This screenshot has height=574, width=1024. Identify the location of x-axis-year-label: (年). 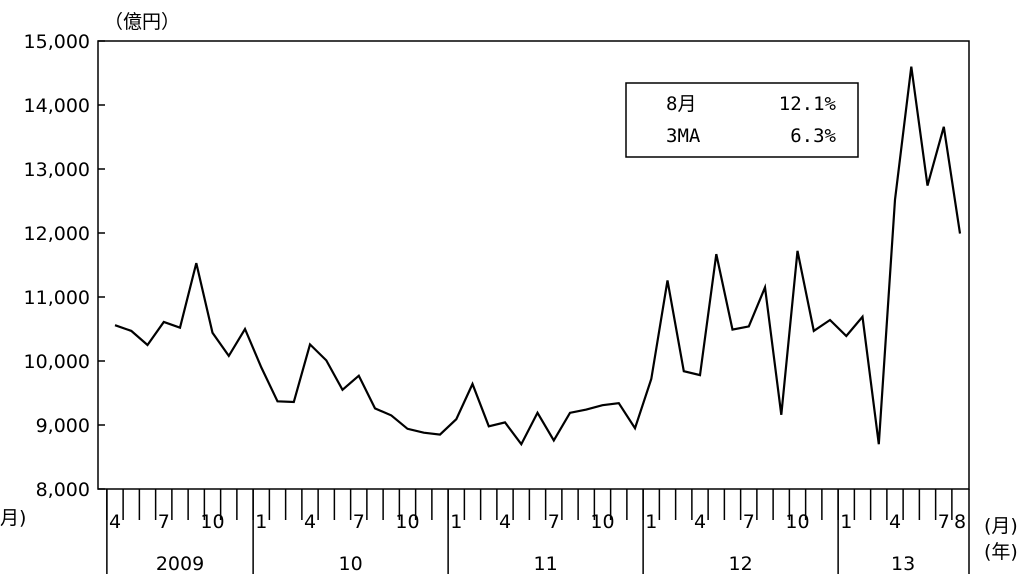
(1001, 552).